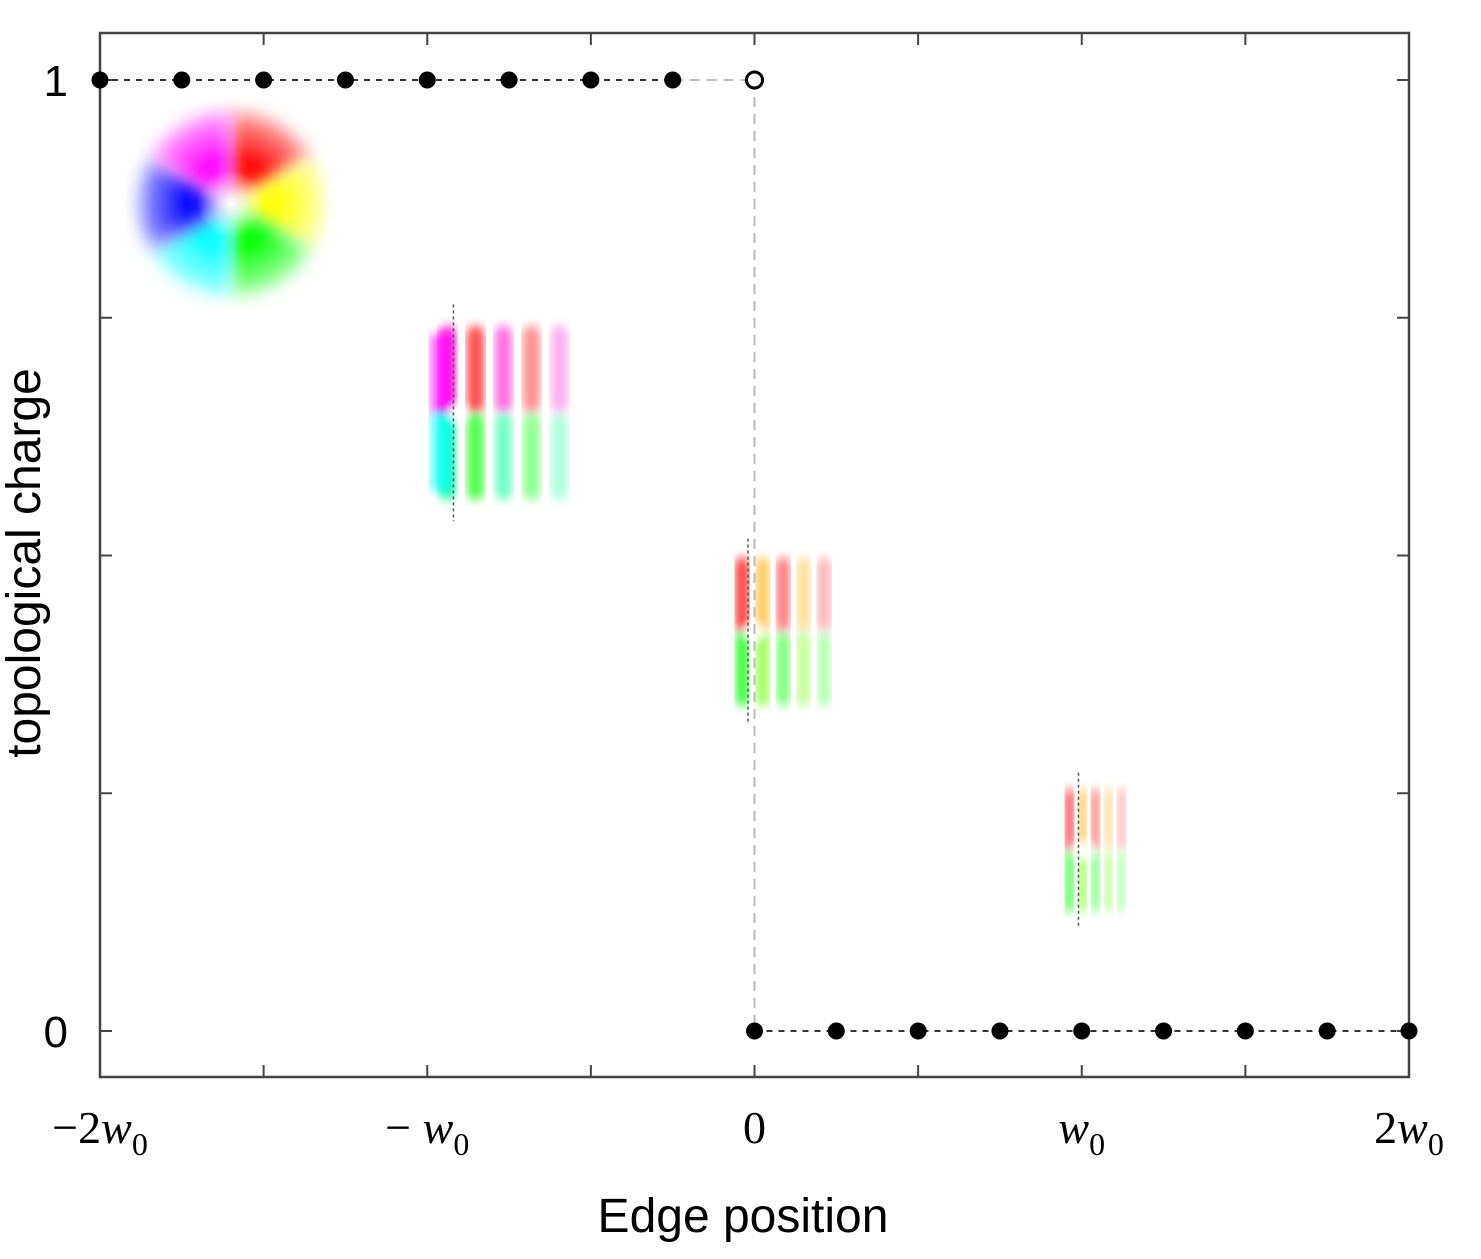  What do you see at coordinates (1385, 1127) in the screenshot?
I see `x-tick-prefix: 2` at bounding box center [1385, 1127].